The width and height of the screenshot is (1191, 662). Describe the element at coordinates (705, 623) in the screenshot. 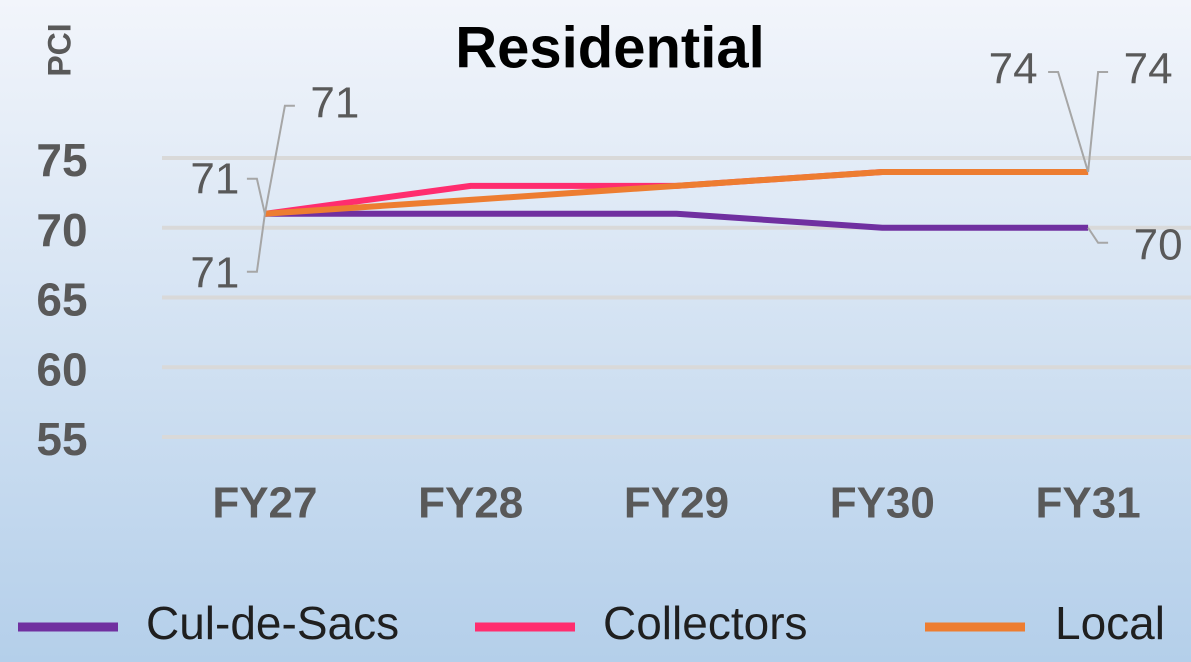

I see `legend-label: Collectors` at that location.